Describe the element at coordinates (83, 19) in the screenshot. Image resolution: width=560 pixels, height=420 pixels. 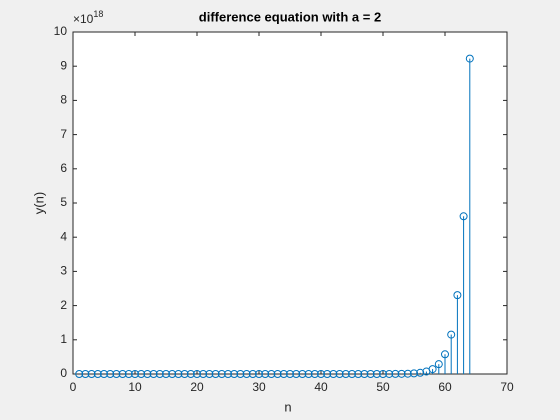
I see `y-multiplier-base: ×10` at that location.